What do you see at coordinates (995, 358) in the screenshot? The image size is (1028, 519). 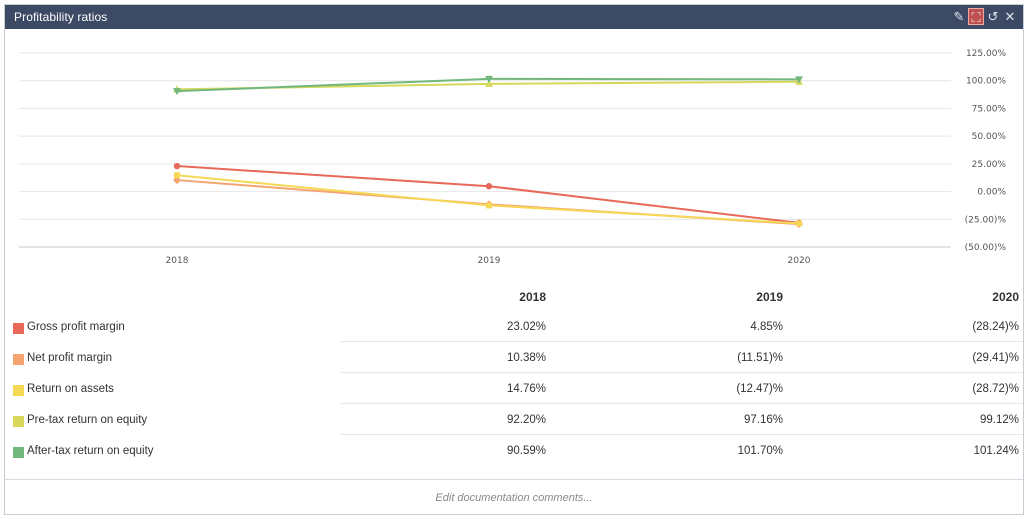 I see `cell-value: (29.41)%` at bounding box center [995, 358].